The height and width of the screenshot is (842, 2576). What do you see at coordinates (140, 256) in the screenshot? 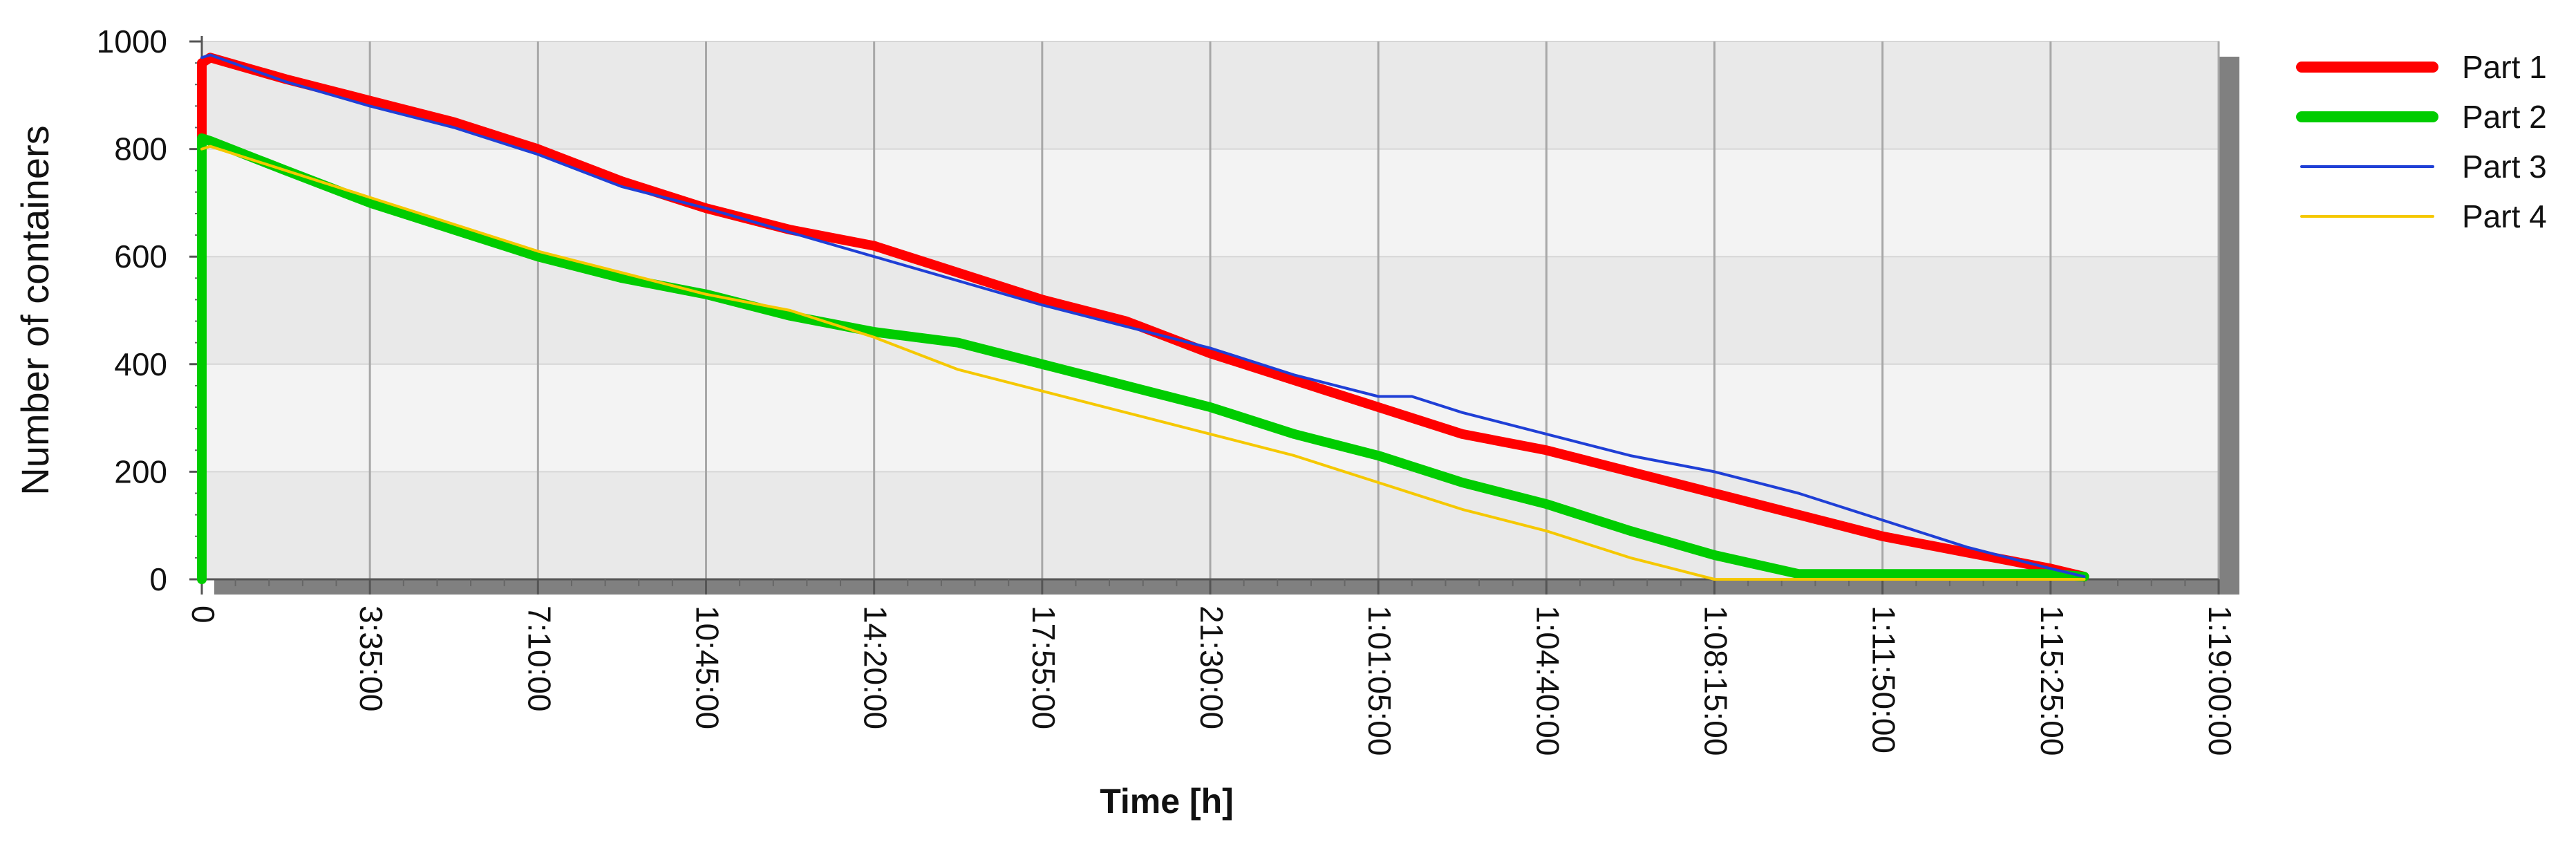
I see `y-tick-label: 600` at bounding box center [140, 256].